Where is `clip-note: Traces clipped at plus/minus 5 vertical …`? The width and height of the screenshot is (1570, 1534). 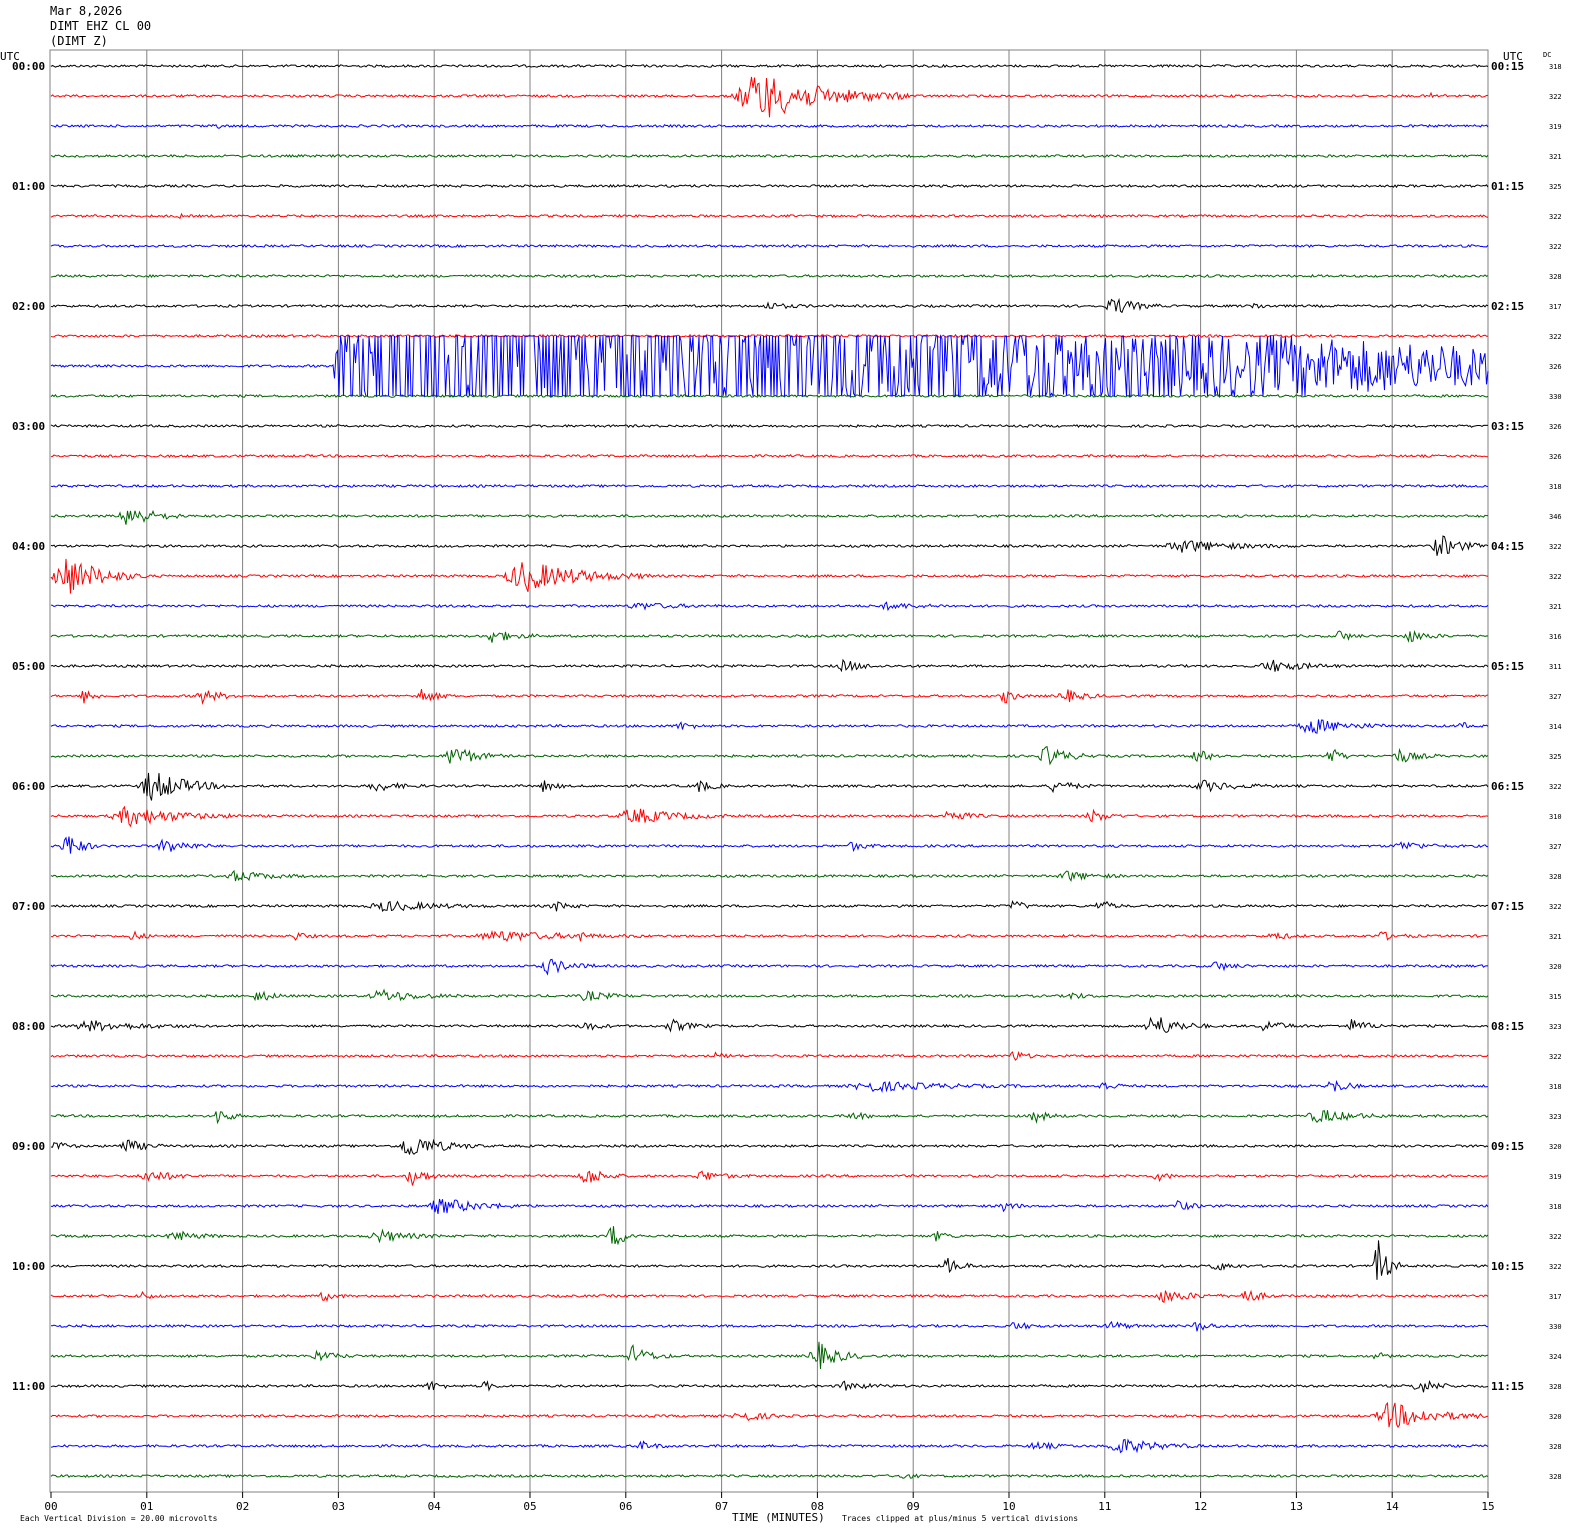 clip-note: Traces clipped at plus/minus 5 vertical … is located at coordinates (960, 1518).